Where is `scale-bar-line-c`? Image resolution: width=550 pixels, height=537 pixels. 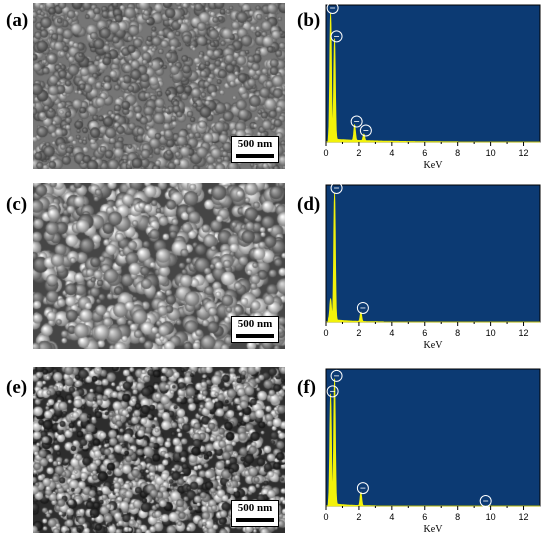 scale-bar-line-c is located at coordinates (255, 336).